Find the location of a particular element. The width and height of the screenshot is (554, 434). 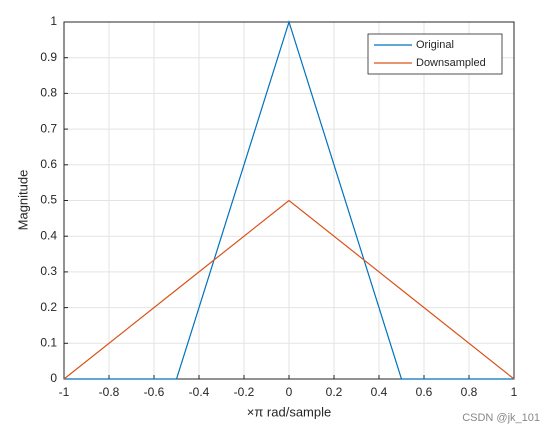

x-tick-label: 0.4 is located at coordinates (379, 392).